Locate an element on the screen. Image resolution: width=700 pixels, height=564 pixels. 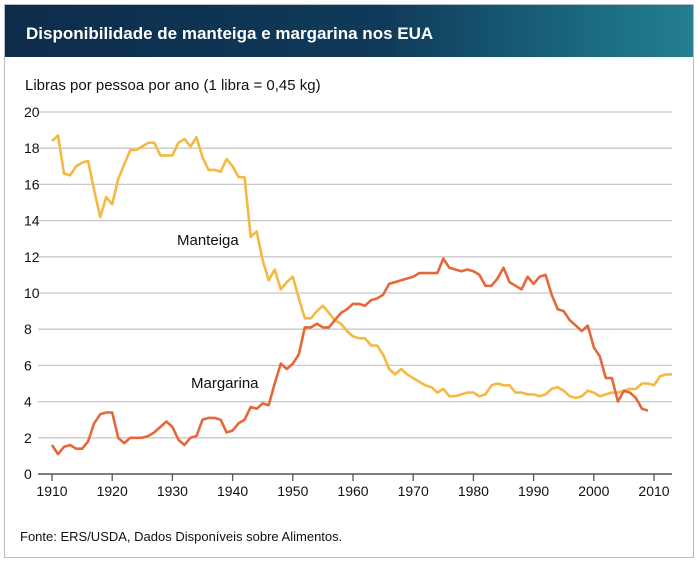
x-tick-label: 1920 is located at coordinates (112, 491).